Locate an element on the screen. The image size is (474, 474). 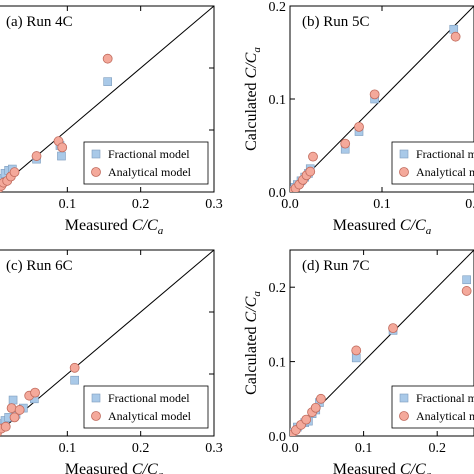
y-tick-label: 0.0 is located at coordinates (278, 437).